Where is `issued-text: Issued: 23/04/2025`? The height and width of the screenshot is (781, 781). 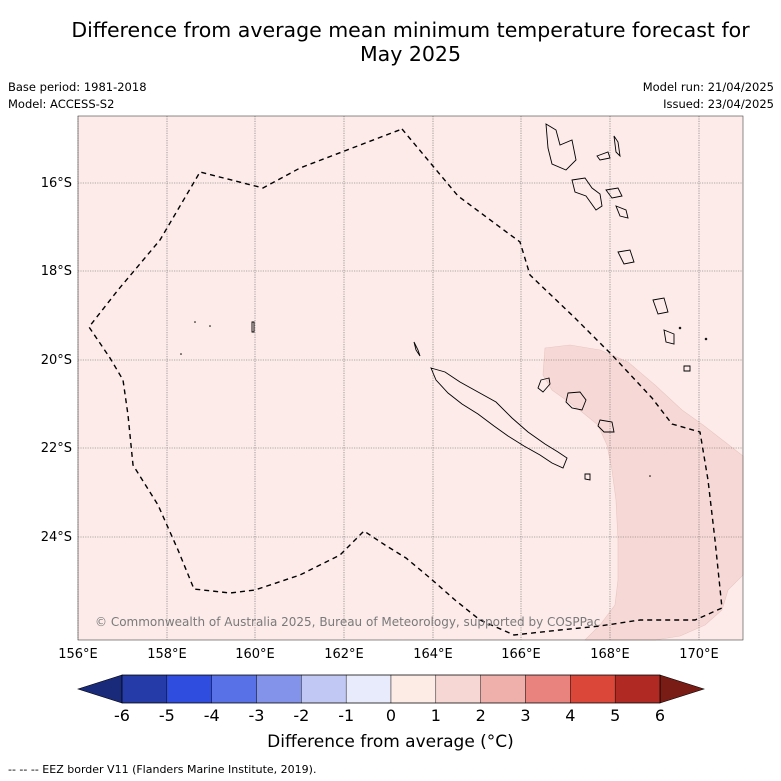
issued-text: Issued: 23/04/2025 is located at coordinates (718, 104).